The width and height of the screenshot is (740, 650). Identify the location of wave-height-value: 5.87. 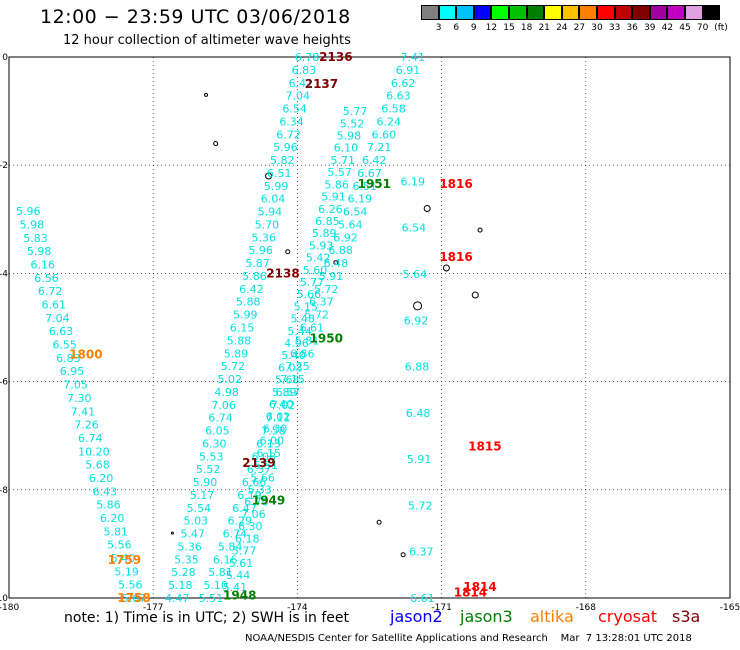
(257, 263).